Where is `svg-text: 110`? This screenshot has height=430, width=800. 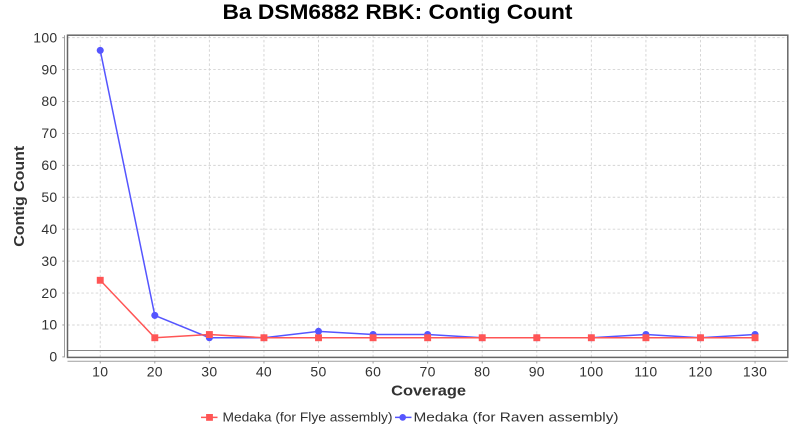 svg-text: 110 is located at coordinates (645, 371).